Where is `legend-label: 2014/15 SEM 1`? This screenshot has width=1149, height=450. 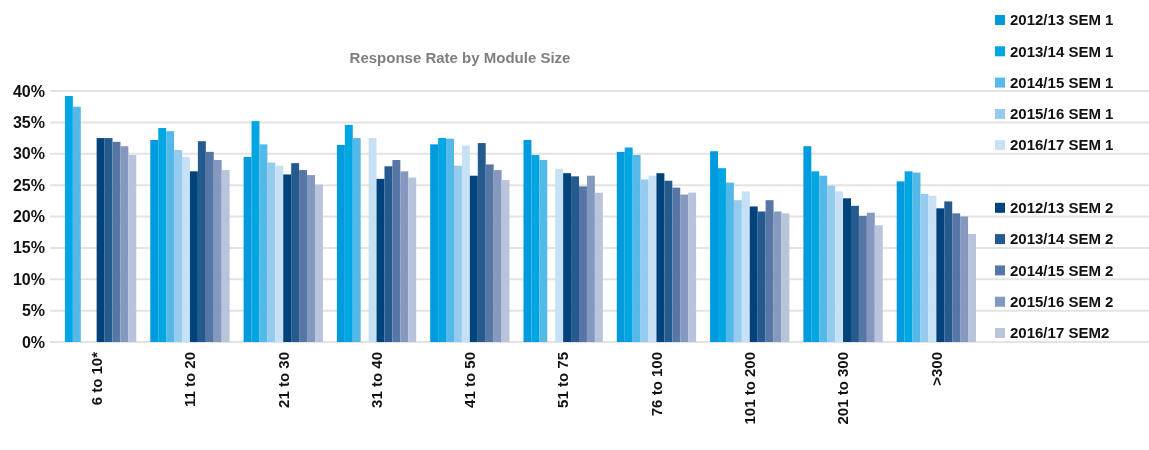 legend-label: 2014/15 SEM 1 is located at coordinates (1062, 82).